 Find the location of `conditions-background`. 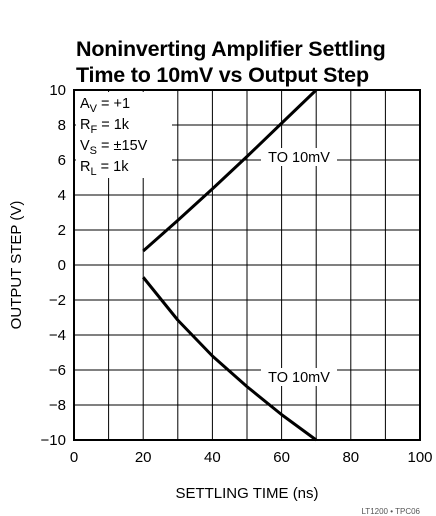

conditions-background is located at coordinates (124, 135).